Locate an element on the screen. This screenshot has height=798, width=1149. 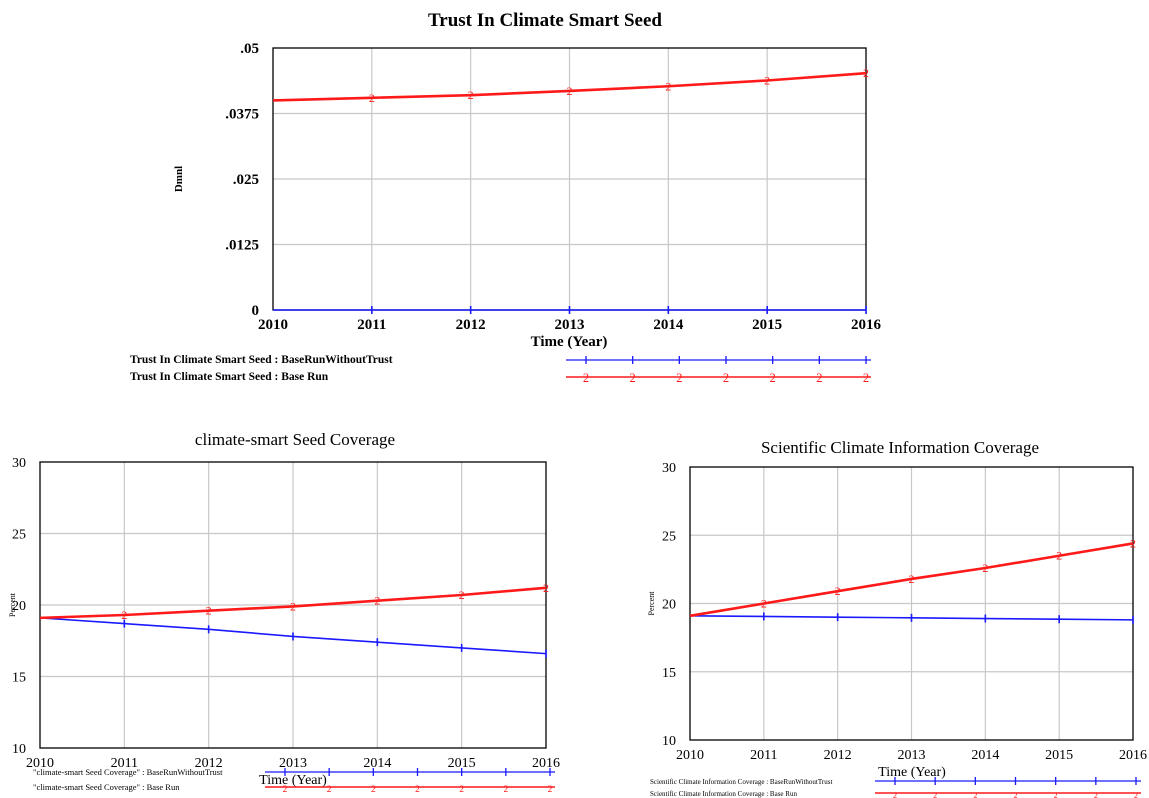
y-tick-label: .0125 is located at coordinates (242, 246).